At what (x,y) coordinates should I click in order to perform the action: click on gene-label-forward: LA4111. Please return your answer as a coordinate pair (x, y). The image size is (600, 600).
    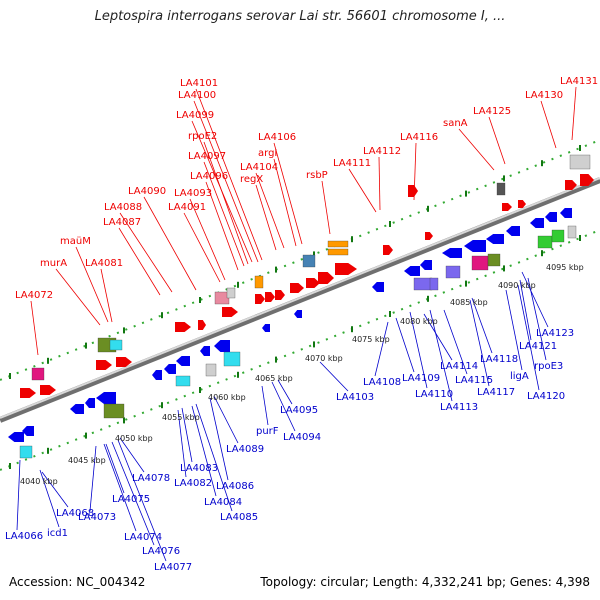
    Looking at the image, I should click on (352, 163).